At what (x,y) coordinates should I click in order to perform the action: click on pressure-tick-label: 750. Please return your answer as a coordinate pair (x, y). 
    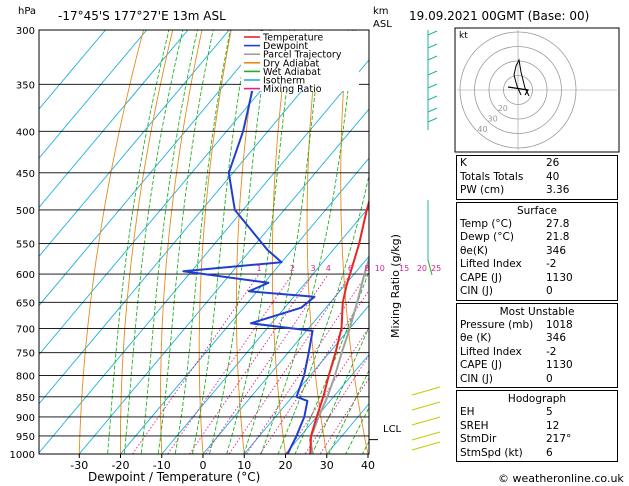
    Looking at the image, I should click on (25, 354).